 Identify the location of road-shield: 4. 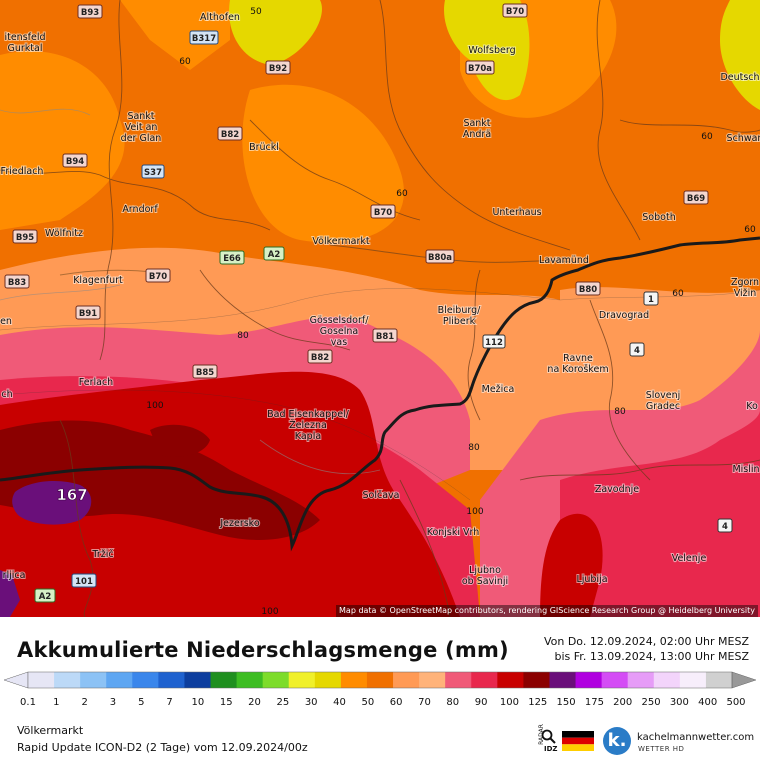
(725, 525).